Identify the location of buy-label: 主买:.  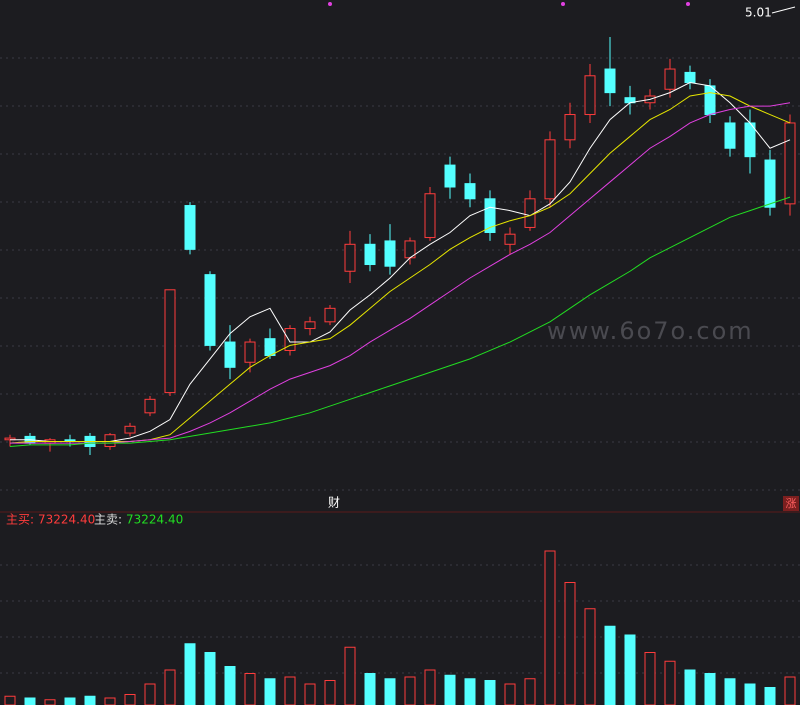
(20, 520).